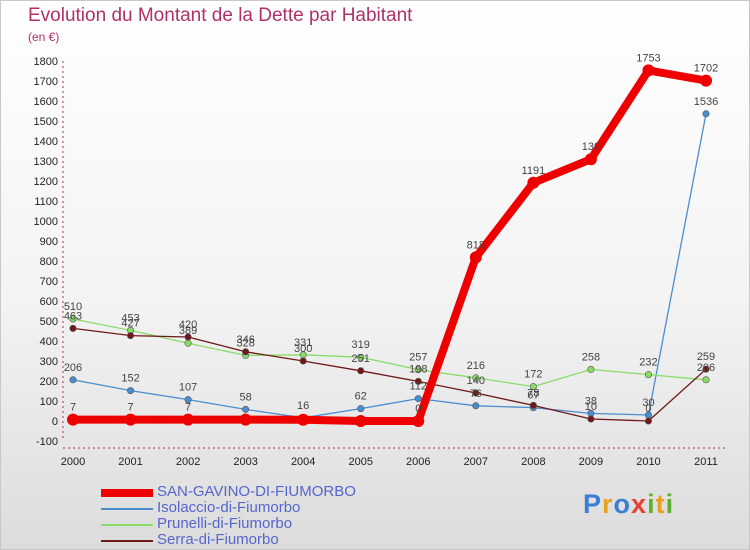 This screenshot has width=750, height=550. Describe the element at coordinates (47, 442) in the screenshot. I see `y-tick-label: -100` at that location.